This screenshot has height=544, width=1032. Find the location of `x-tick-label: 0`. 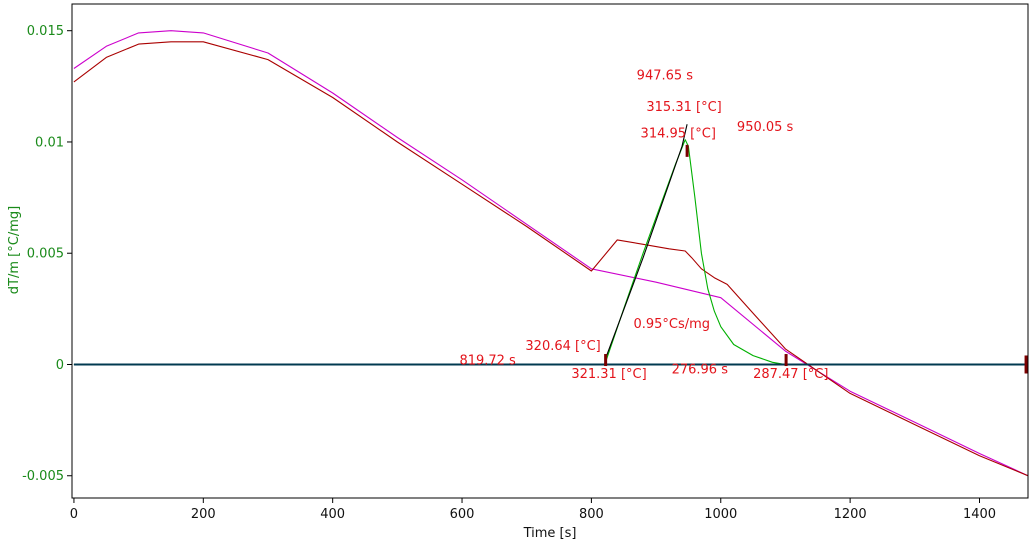

x-tick-label: 0 is located at coordinates (74, 514).